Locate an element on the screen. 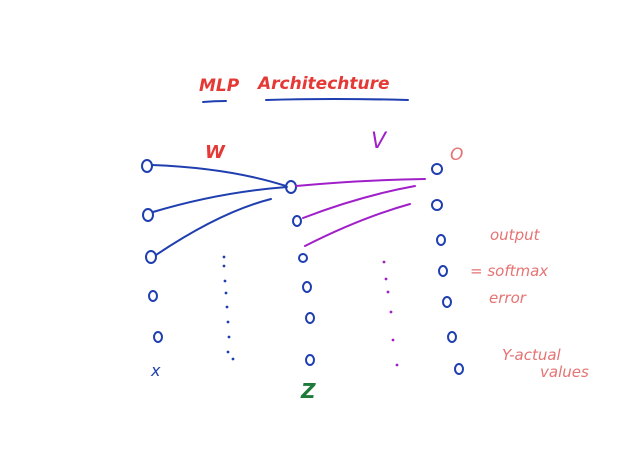 This screenshot has height=461, width=632. w-connections is located at coordinates (219, 210).